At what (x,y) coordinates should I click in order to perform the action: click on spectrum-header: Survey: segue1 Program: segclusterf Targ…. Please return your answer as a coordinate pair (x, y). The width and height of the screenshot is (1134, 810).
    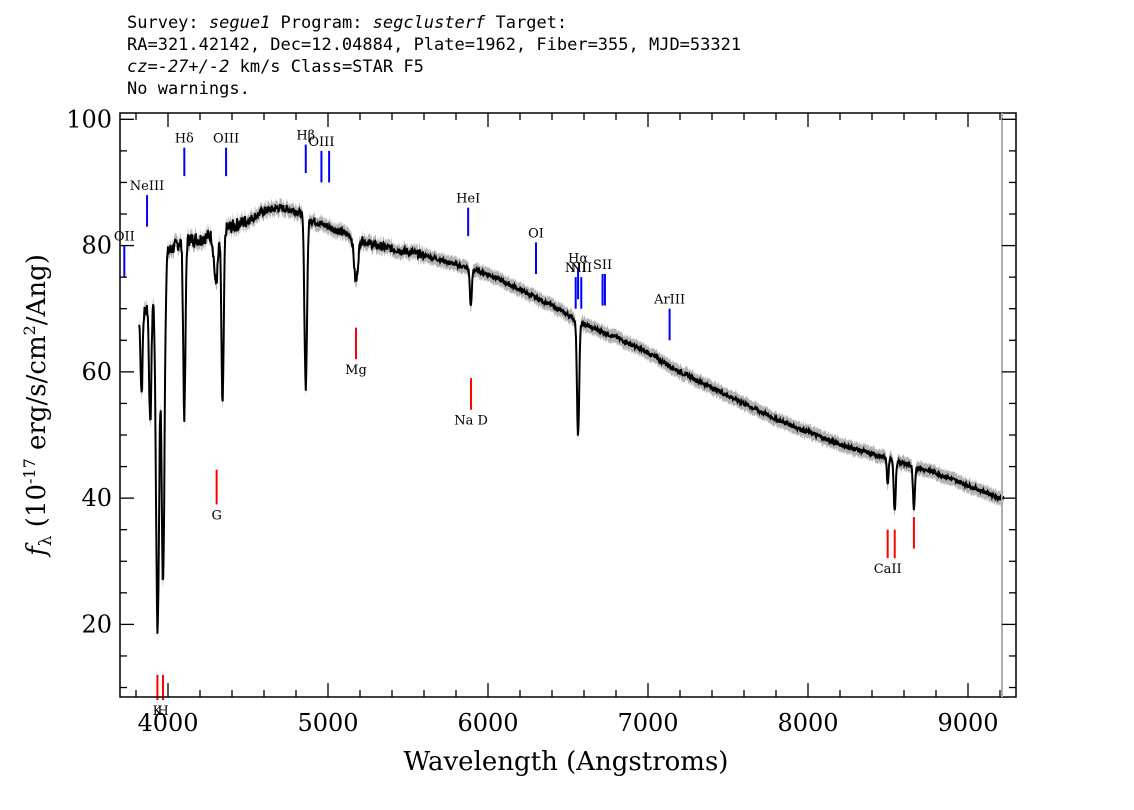
    Looking at the image, I should click on (577, 56).